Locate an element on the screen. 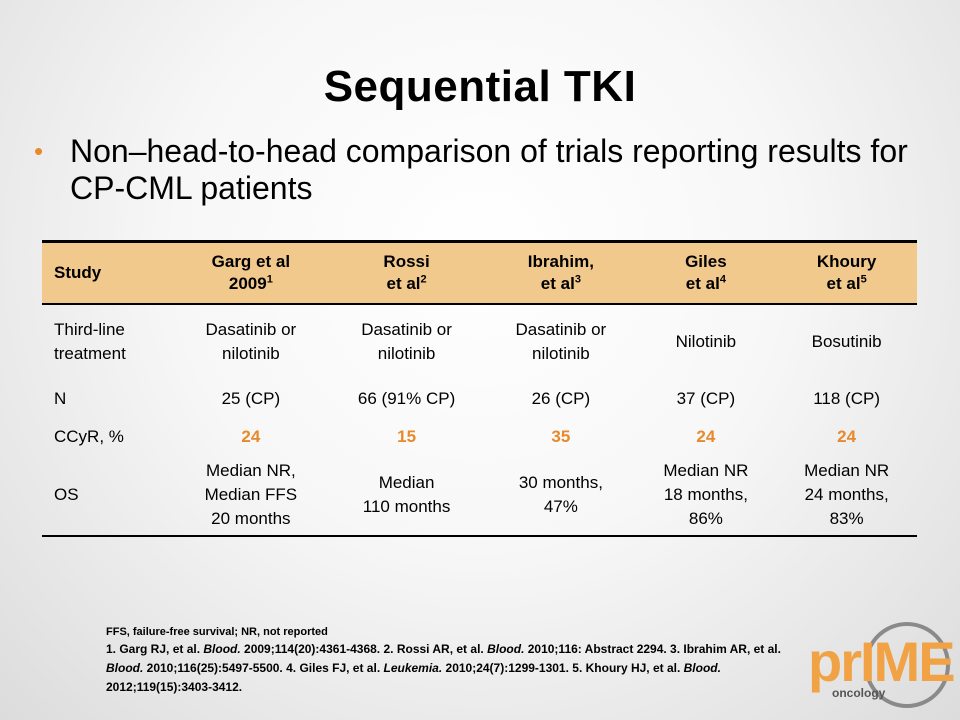 The height and width of the screenshot is (720, 960). header-garg: Garg et al 20091 is located at coordinates (250, 272).